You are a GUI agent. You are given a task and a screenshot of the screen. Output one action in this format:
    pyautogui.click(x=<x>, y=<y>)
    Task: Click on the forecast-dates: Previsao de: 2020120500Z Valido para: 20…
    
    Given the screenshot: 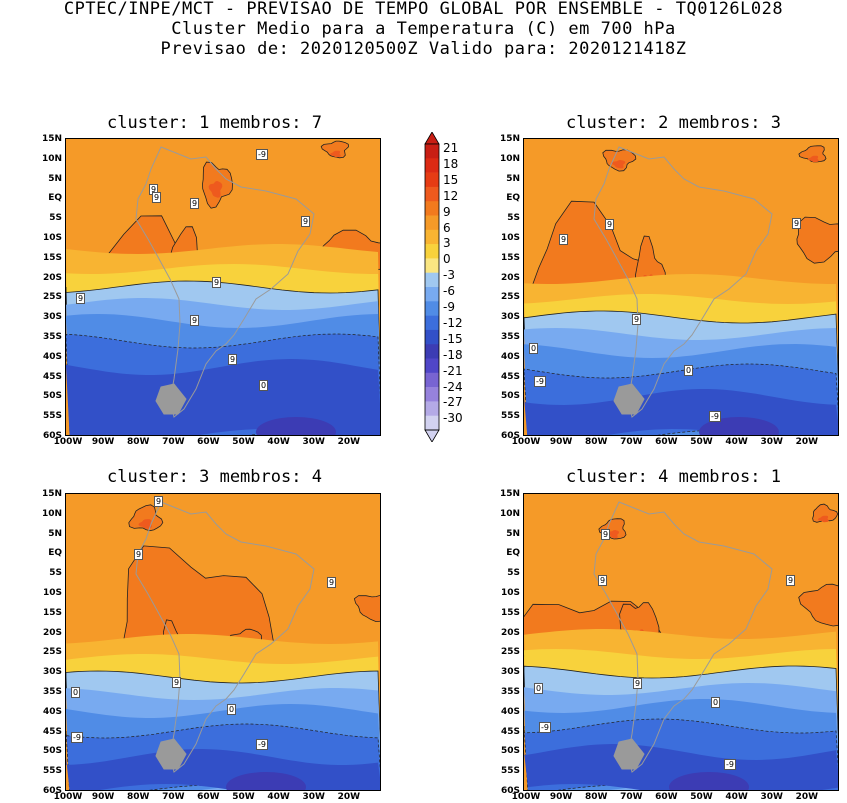 What is the action you would take?
    pyautogui.click(x=423, y=49)
    